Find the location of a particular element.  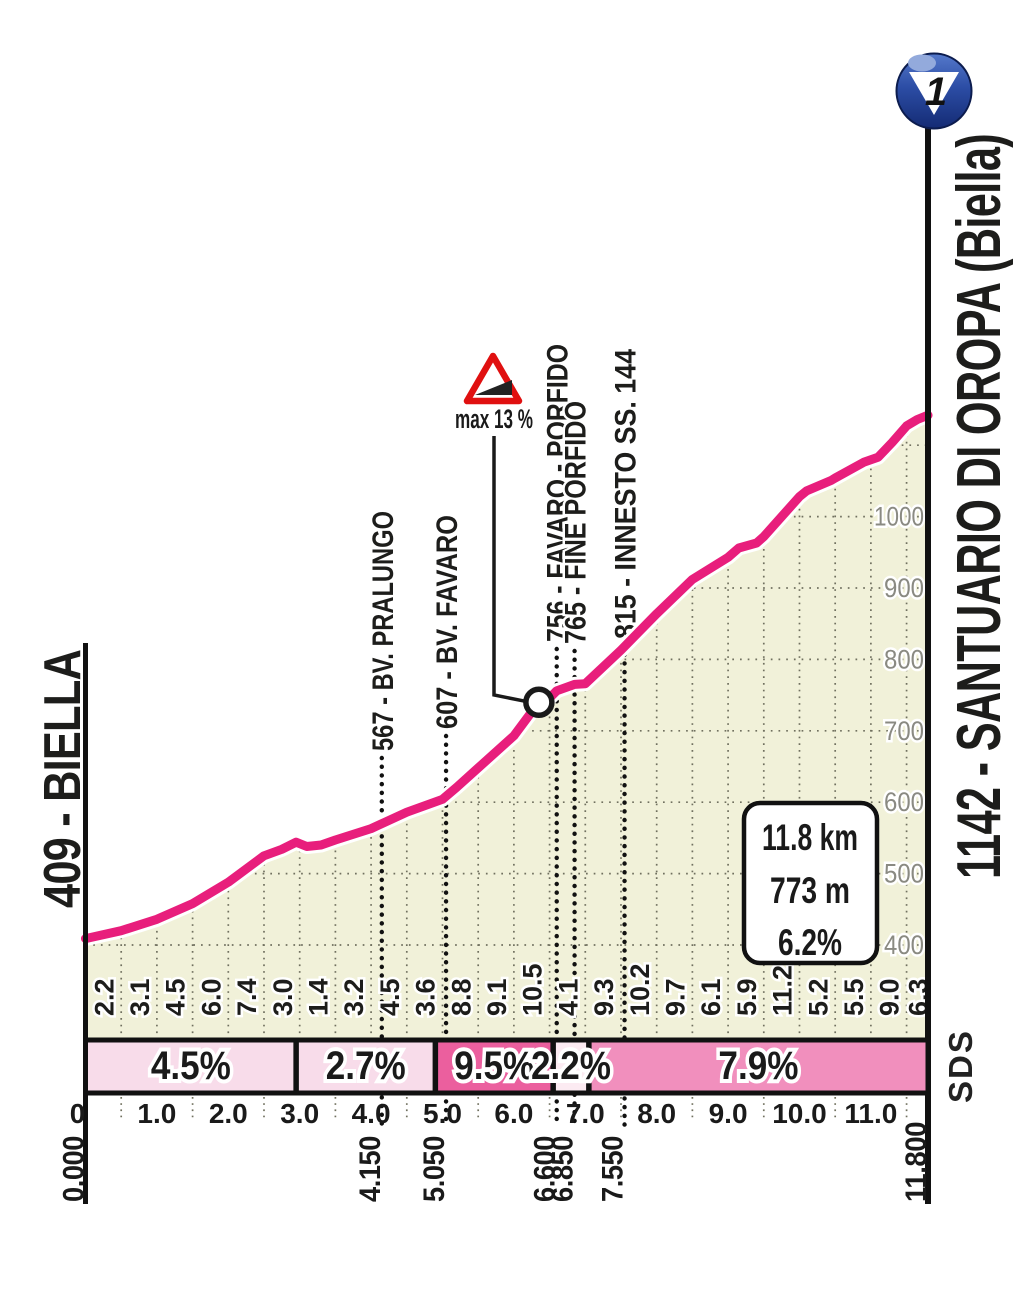

gradient-value: 3.0 is located at coordinates (283, 997).